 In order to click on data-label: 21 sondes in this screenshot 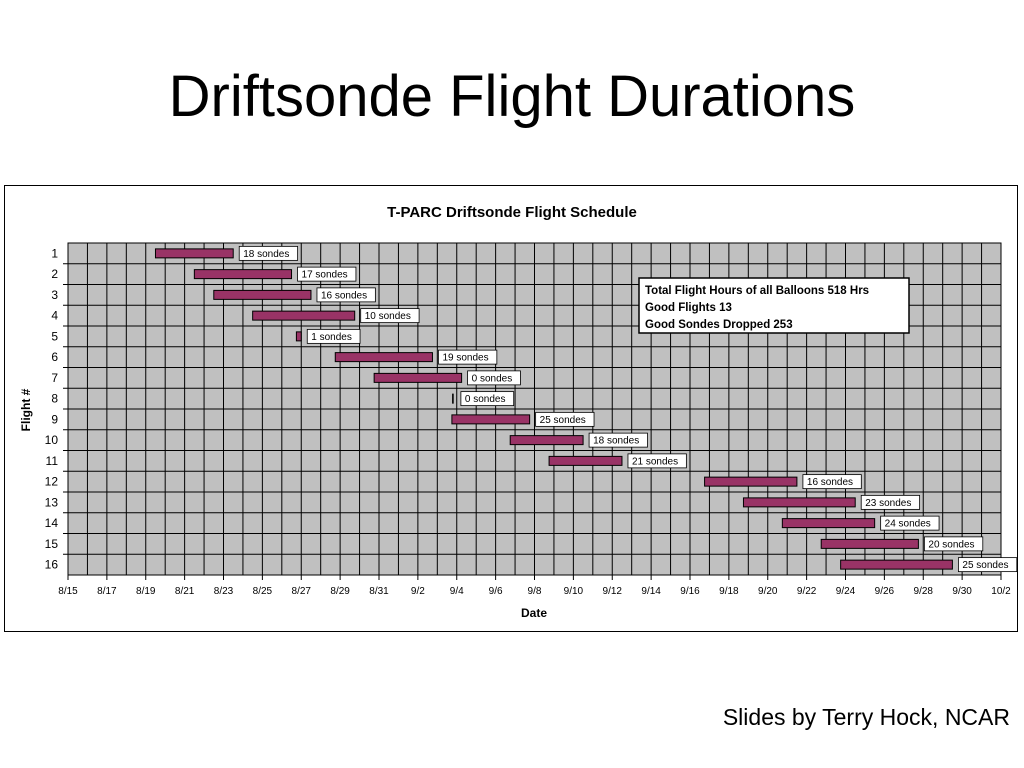, I will do `click(655, 461)`.